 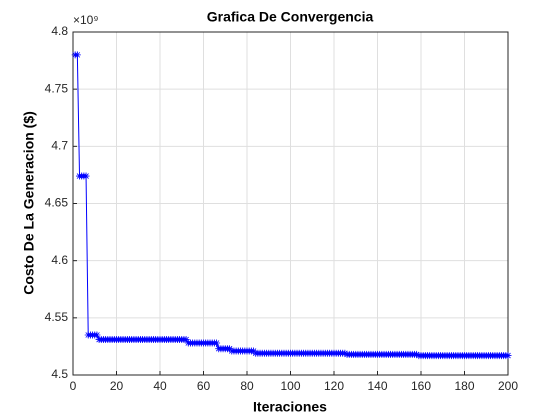 I want to click on y-exponent-label: ×10⁹, so click(x=86, y=20).